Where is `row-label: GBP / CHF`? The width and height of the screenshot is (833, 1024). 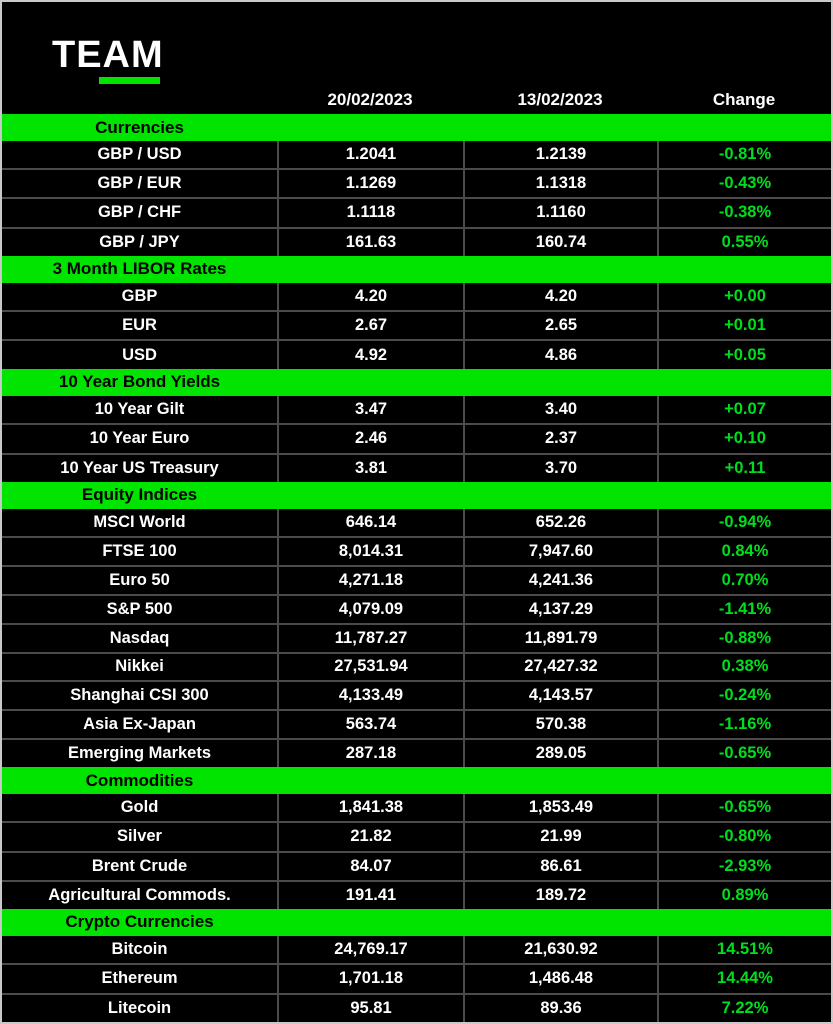 row-label: GBP / CHF is located at coordinates (139, 212).